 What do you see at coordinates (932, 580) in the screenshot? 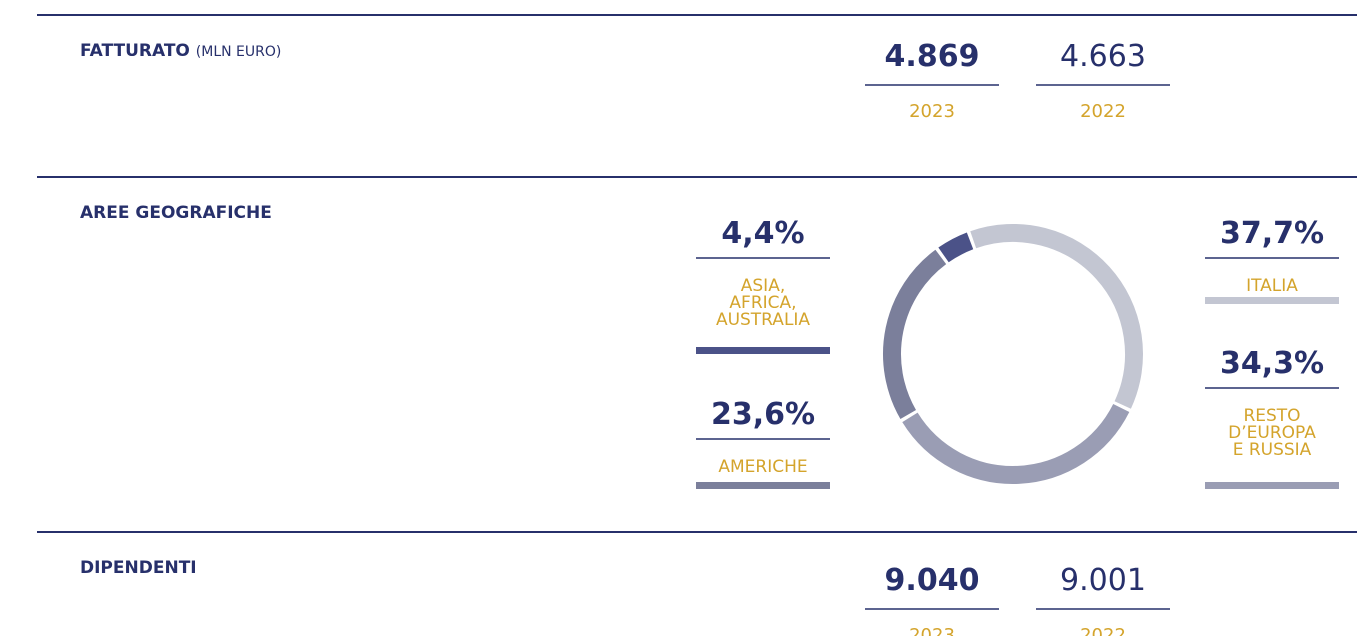
I see `figure-value: 9.040` at bounding box center [932, 580].